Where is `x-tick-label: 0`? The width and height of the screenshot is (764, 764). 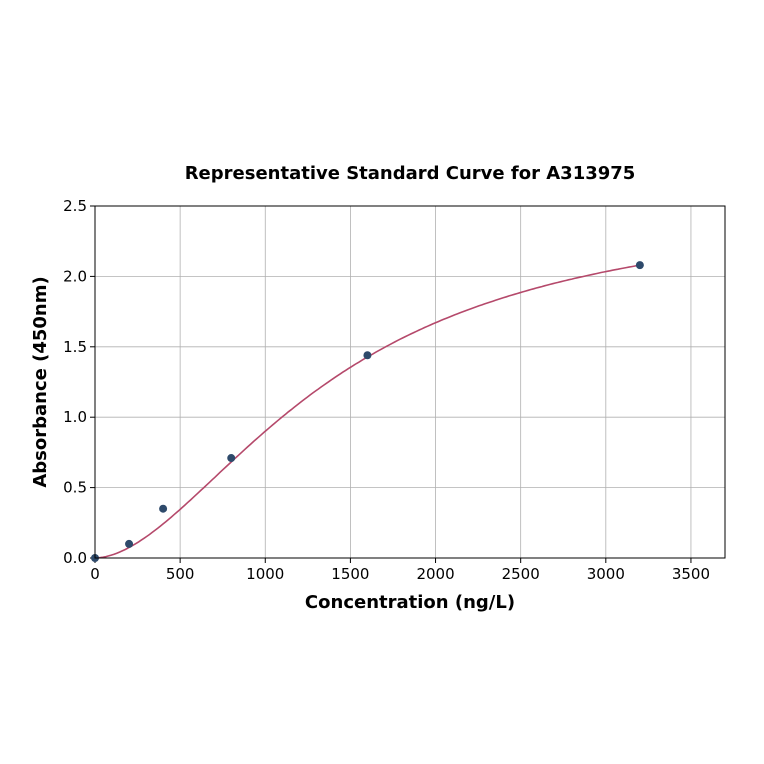 x-tick-label: 0 is located at coordinates (95, 574).